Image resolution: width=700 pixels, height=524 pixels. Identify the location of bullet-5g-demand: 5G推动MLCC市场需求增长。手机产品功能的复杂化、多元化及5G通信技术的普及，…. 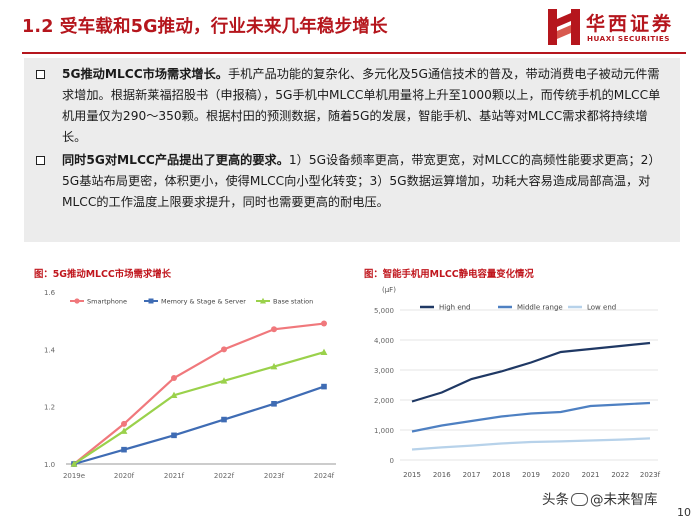
(350, 106).